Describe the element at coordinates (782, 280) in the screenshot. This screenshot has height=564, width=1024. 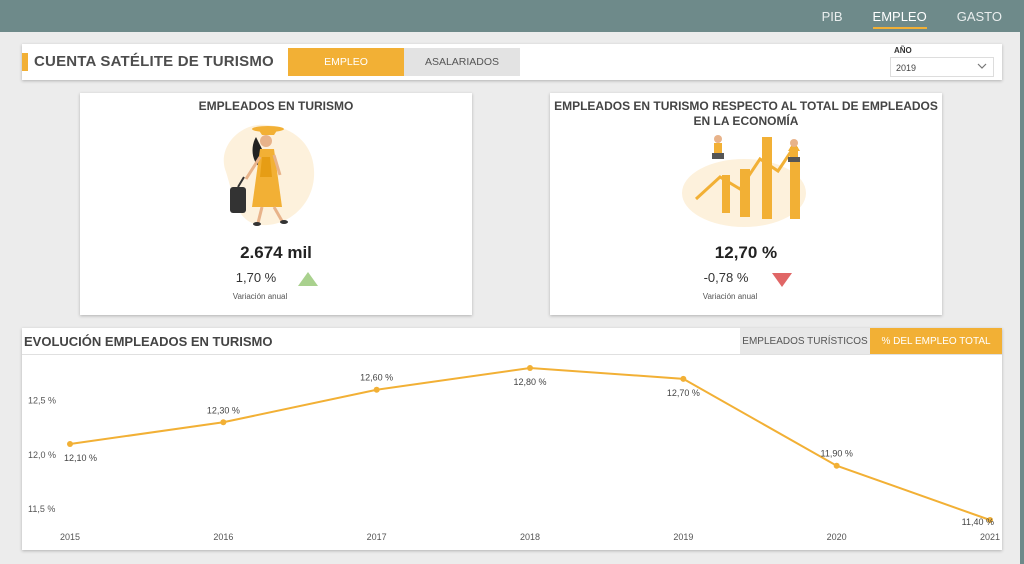
I see `trend-down-icon` at that location.